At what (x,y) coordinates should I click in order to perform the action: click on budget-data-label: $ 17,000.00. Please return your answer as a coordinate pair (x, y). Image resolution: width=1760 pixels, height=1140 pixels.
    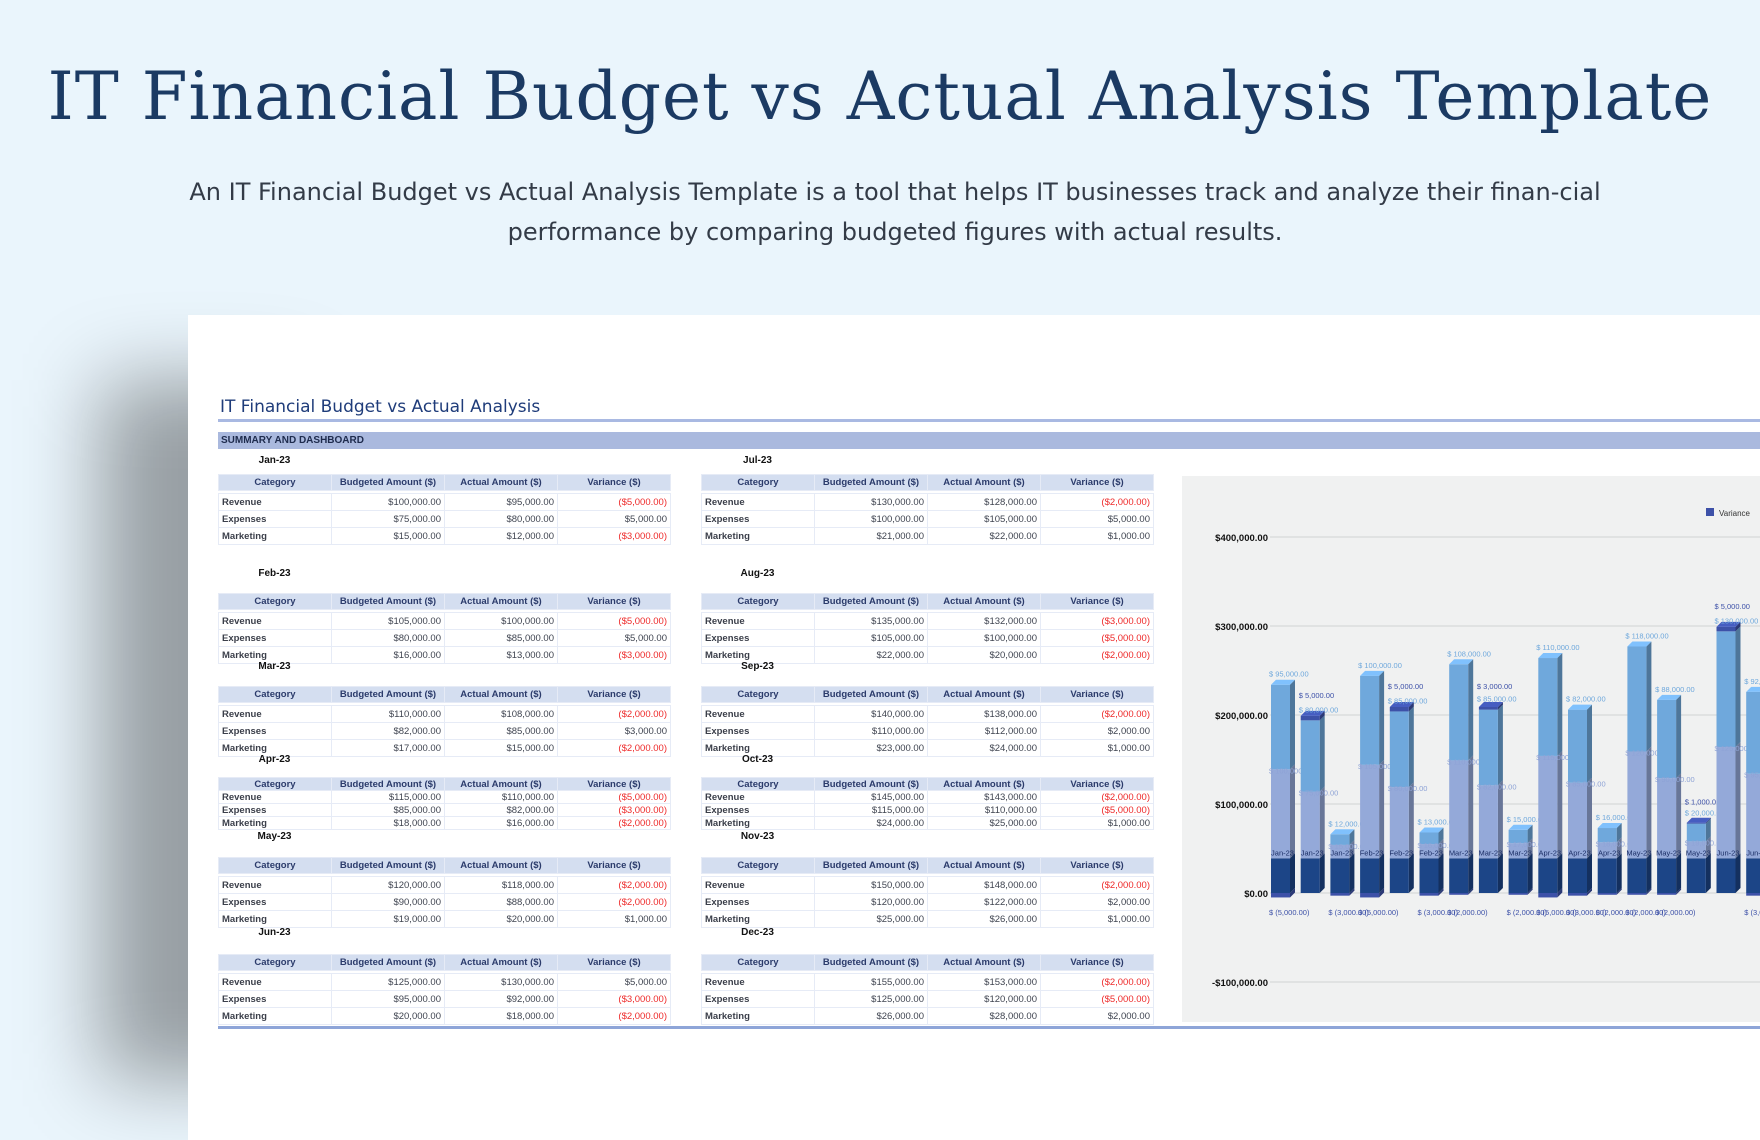
    Looking at the image, I should click on (1527, 844).